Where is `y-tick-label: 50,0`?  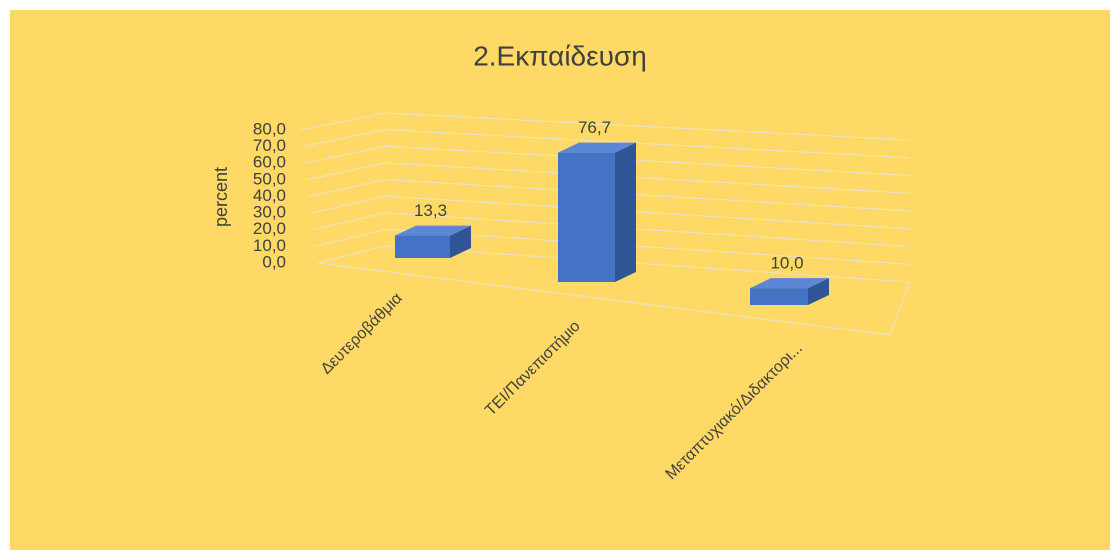 y-tick-label: 50,0 is located at coordinates (269, 178).